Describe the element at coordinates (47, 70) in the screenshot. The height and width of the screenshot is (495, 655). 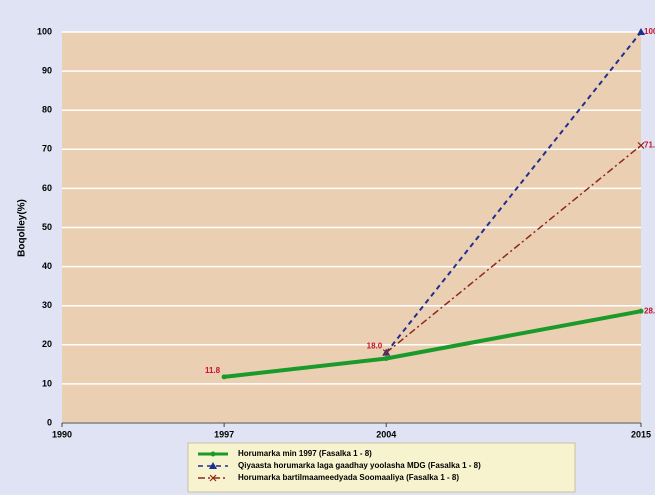
I see `y-tick-label: 90` at that location.